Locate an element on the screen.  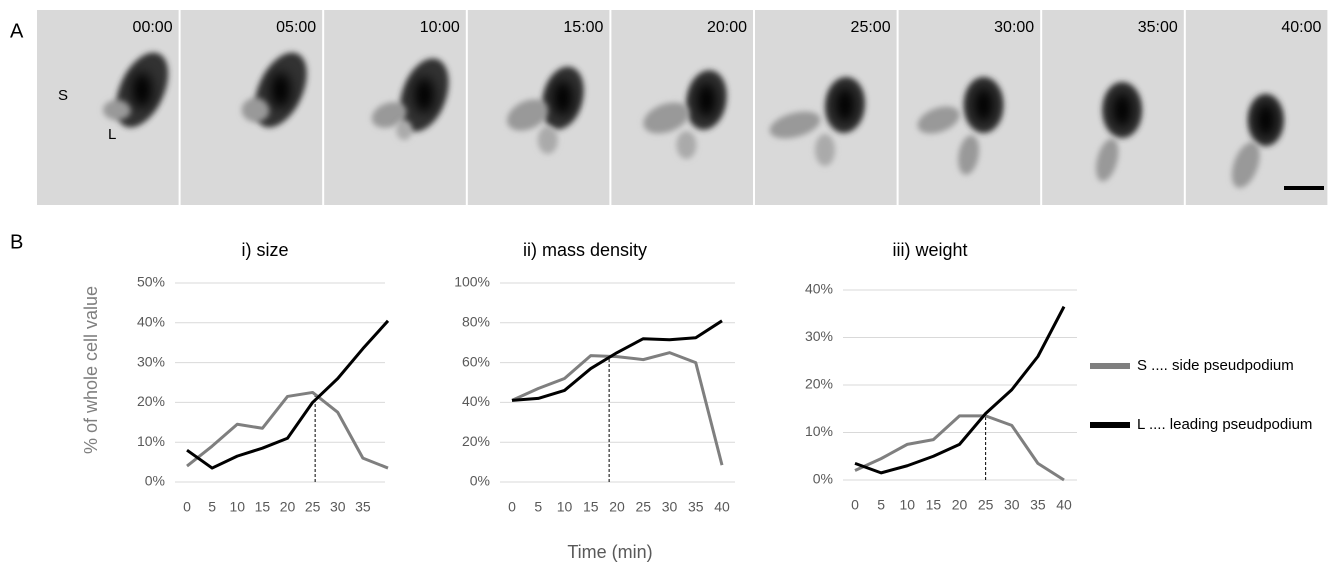
frame: 10:00 is located at coordinates (395, 107).